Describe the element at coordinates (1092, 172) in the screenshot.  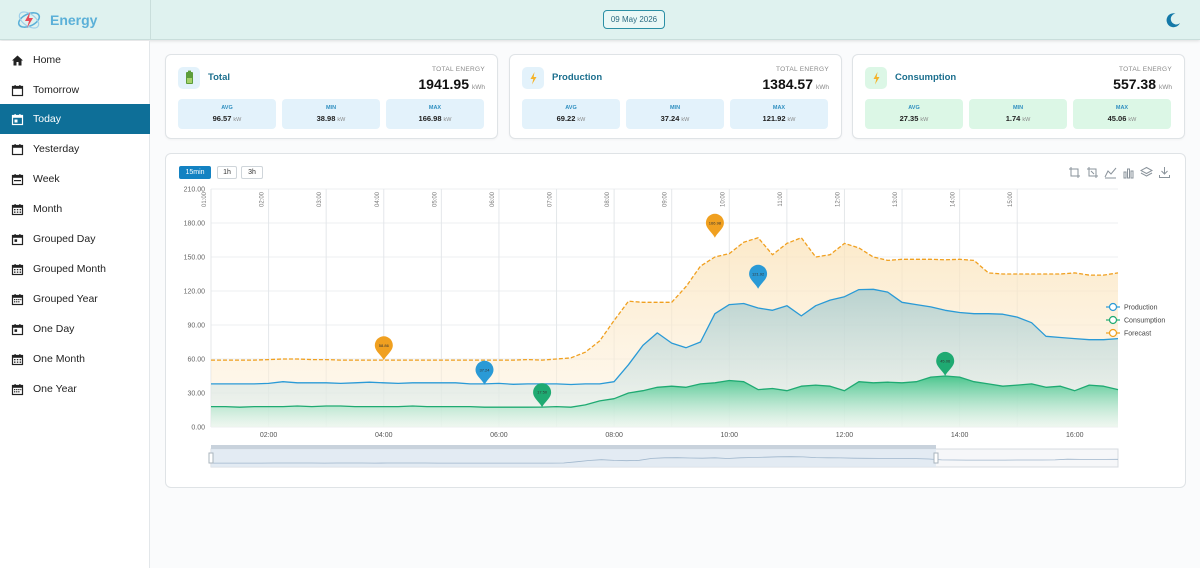
I see `zoom-reset-icon` at that location.